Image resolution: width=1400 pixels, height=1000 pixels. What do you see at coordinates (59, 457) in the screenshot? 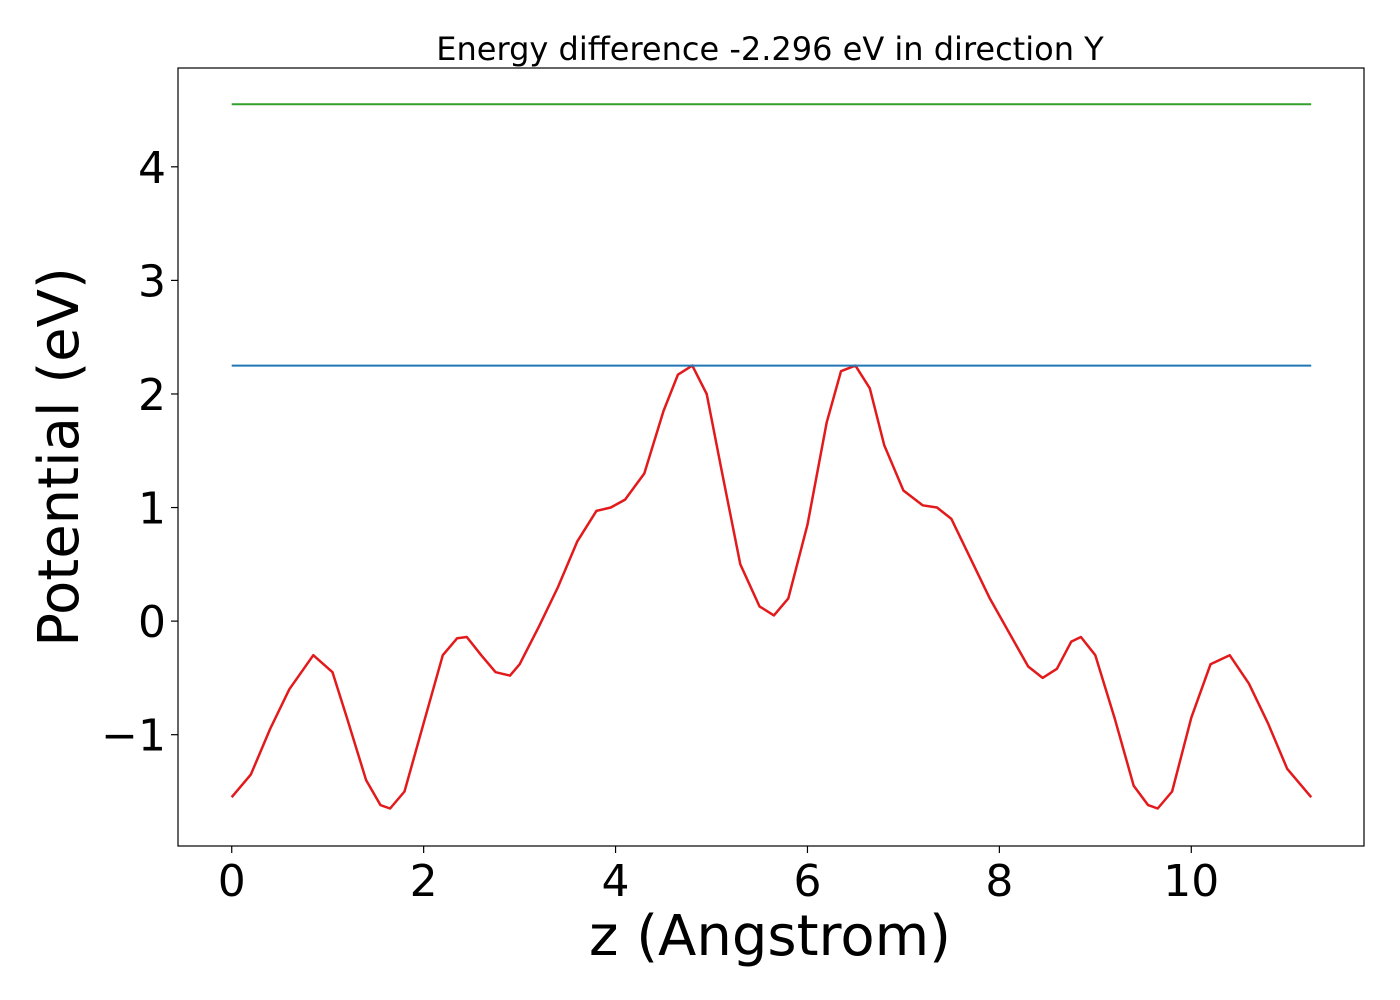
I see `y-axis-label: Potential (eV)` at bounding box center [59, 457].